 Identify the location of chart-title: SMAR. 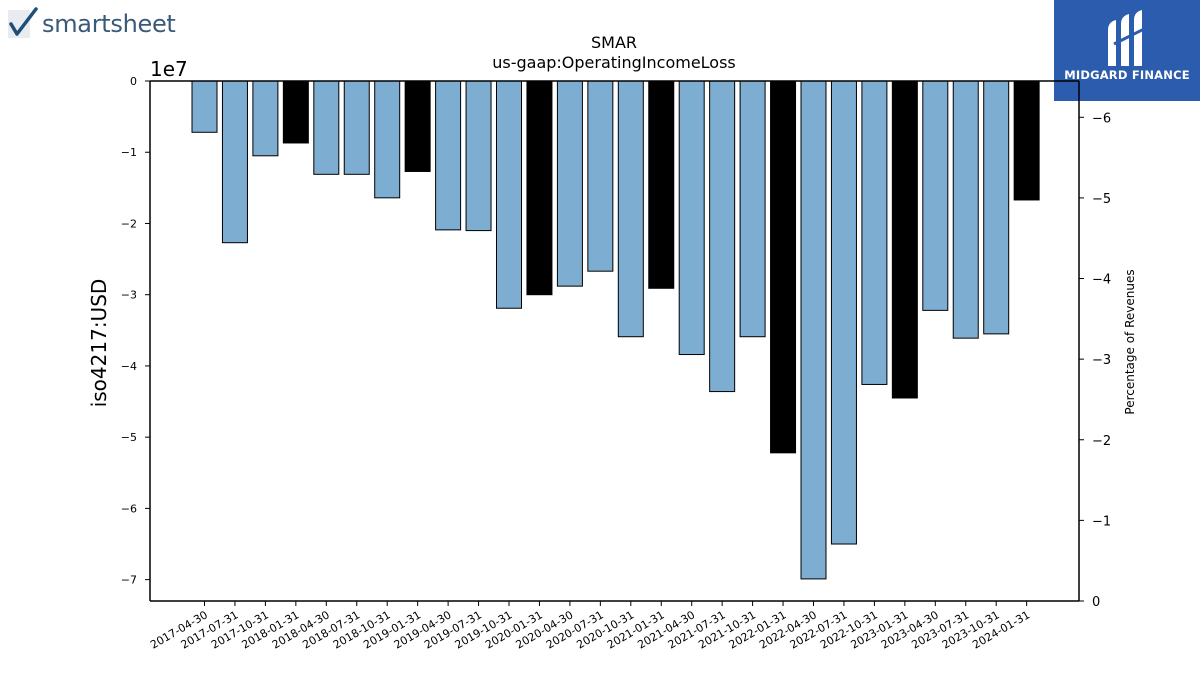
(614, 42).